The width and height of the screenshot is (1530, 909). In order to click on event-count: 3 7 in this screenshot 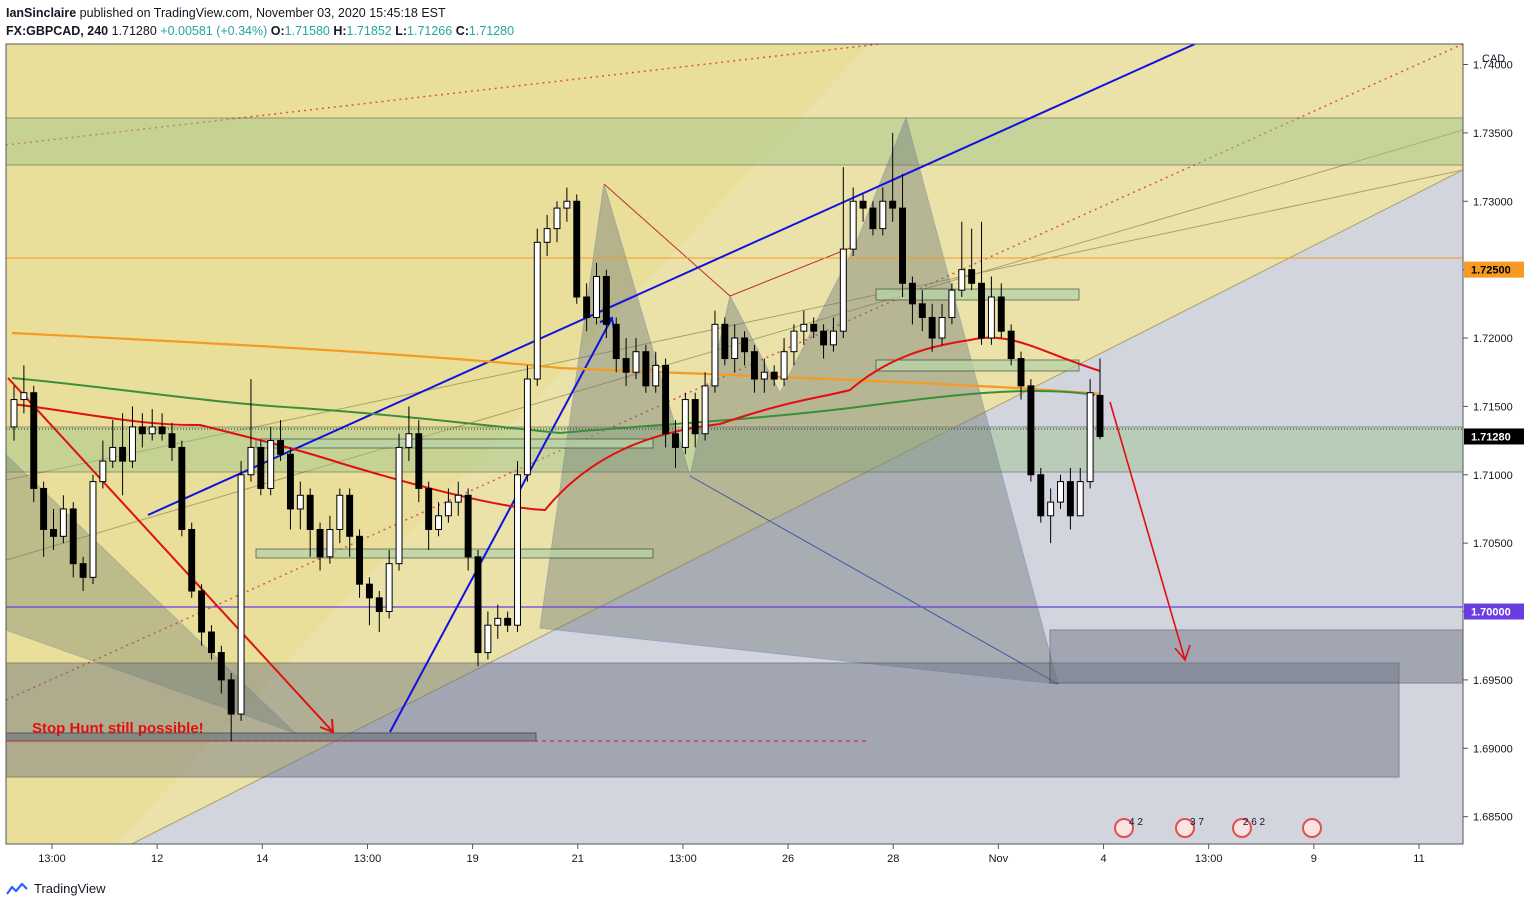, I will do `click(1197, 822)`.